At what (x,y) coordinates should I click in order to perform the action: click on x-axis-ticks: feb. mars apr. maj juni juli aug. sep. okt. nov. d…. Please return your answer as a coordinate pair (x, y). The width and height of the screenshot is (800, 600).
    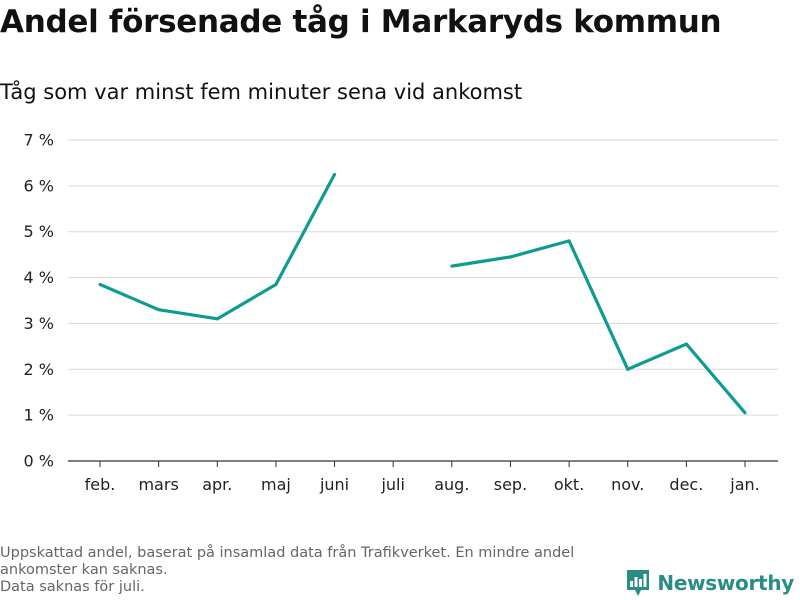
    Looking at the image, I should click on (422, 477).